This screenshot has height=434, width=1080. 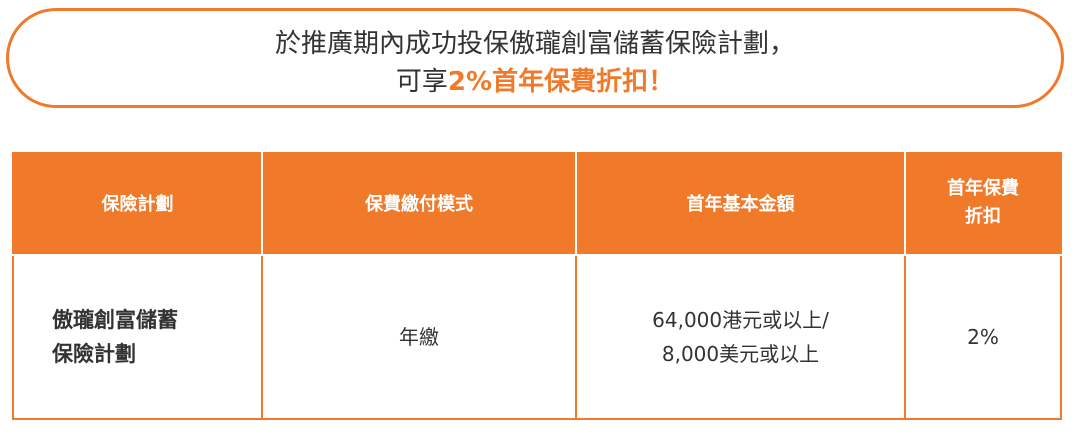 I want to click on cell-amount: 64,000港元或以上/8,000美元或以上, so click(x=740, y=337).